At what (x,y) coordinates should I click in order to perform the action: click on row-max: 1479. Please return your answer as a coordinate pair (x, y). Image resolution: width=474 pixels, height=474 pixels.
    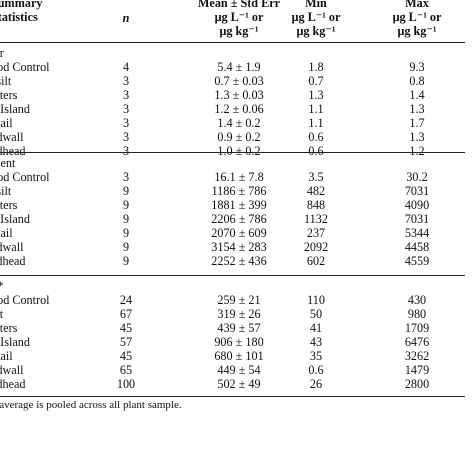
    Looking at the image, I should click on (417, 370).